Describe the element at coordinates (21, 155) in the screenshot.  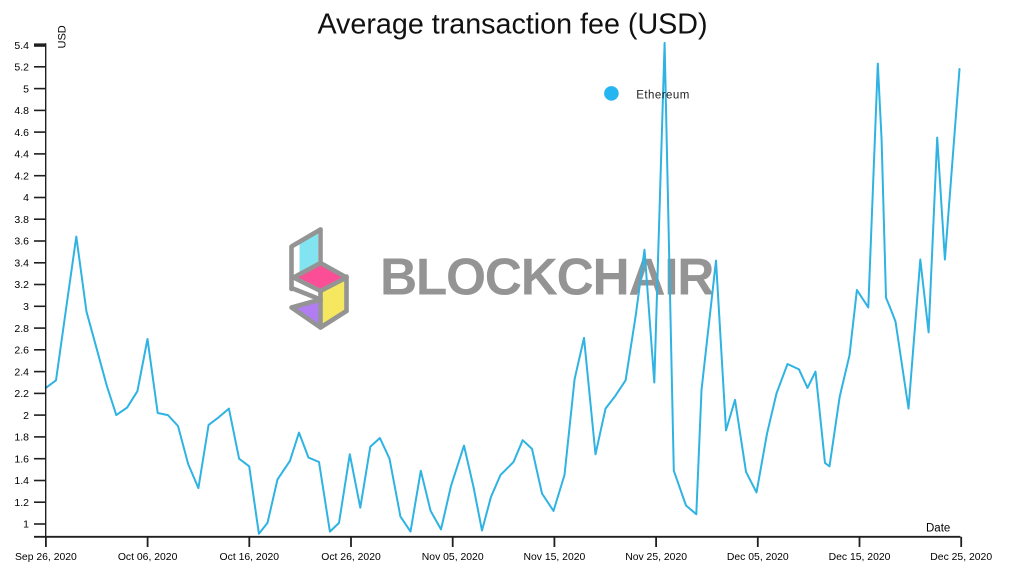
I see `svg-text: 4.4` at that location.